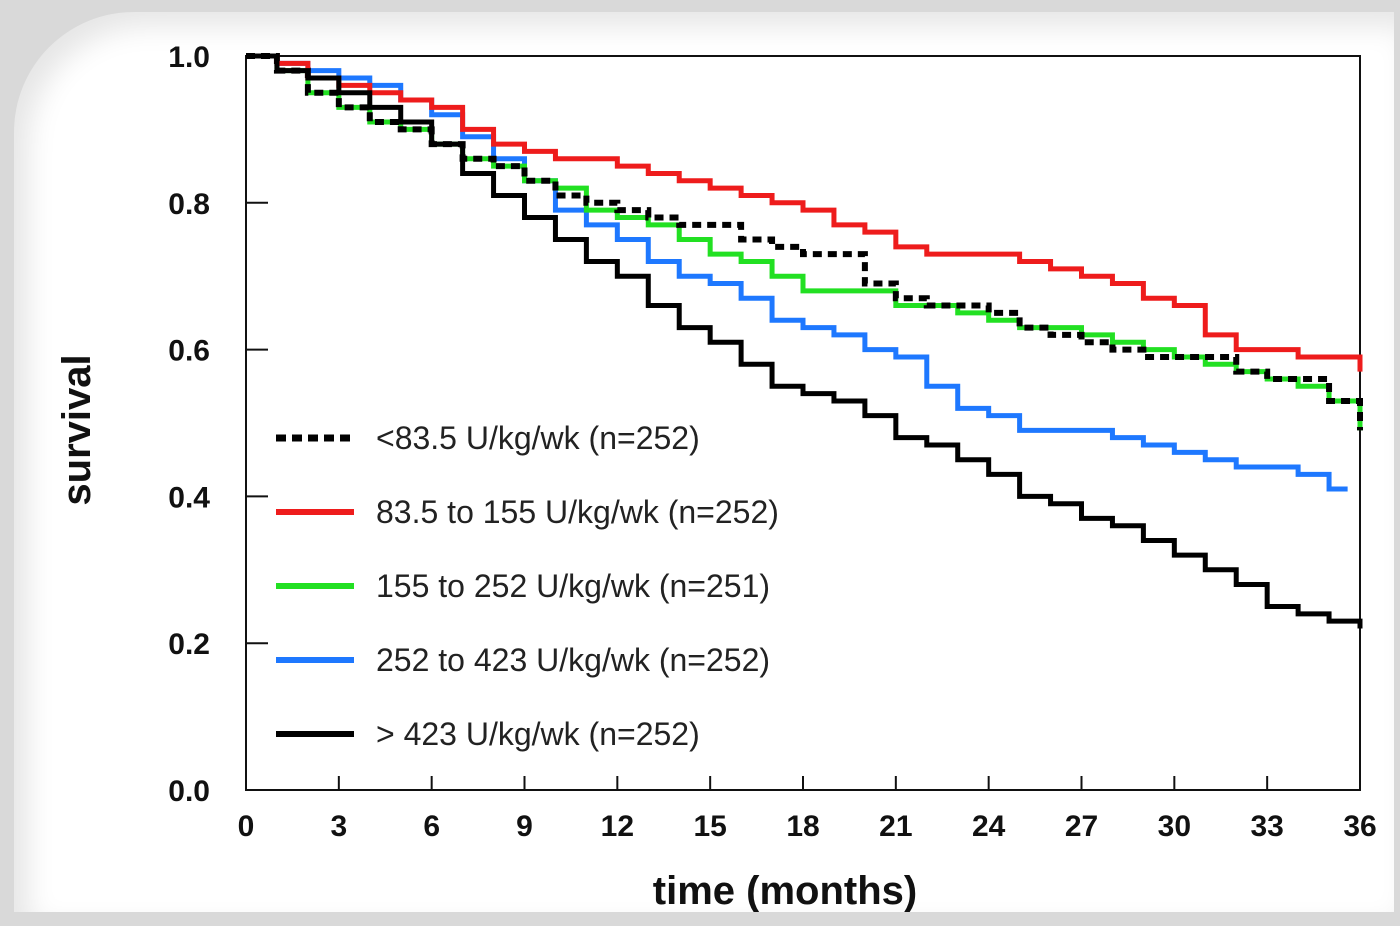  Describe the element at coordinates (577, 512) in the screenshot. I see `legend-label-1: 83.5 to 155 U/kg/wk (n=252)` at that location.